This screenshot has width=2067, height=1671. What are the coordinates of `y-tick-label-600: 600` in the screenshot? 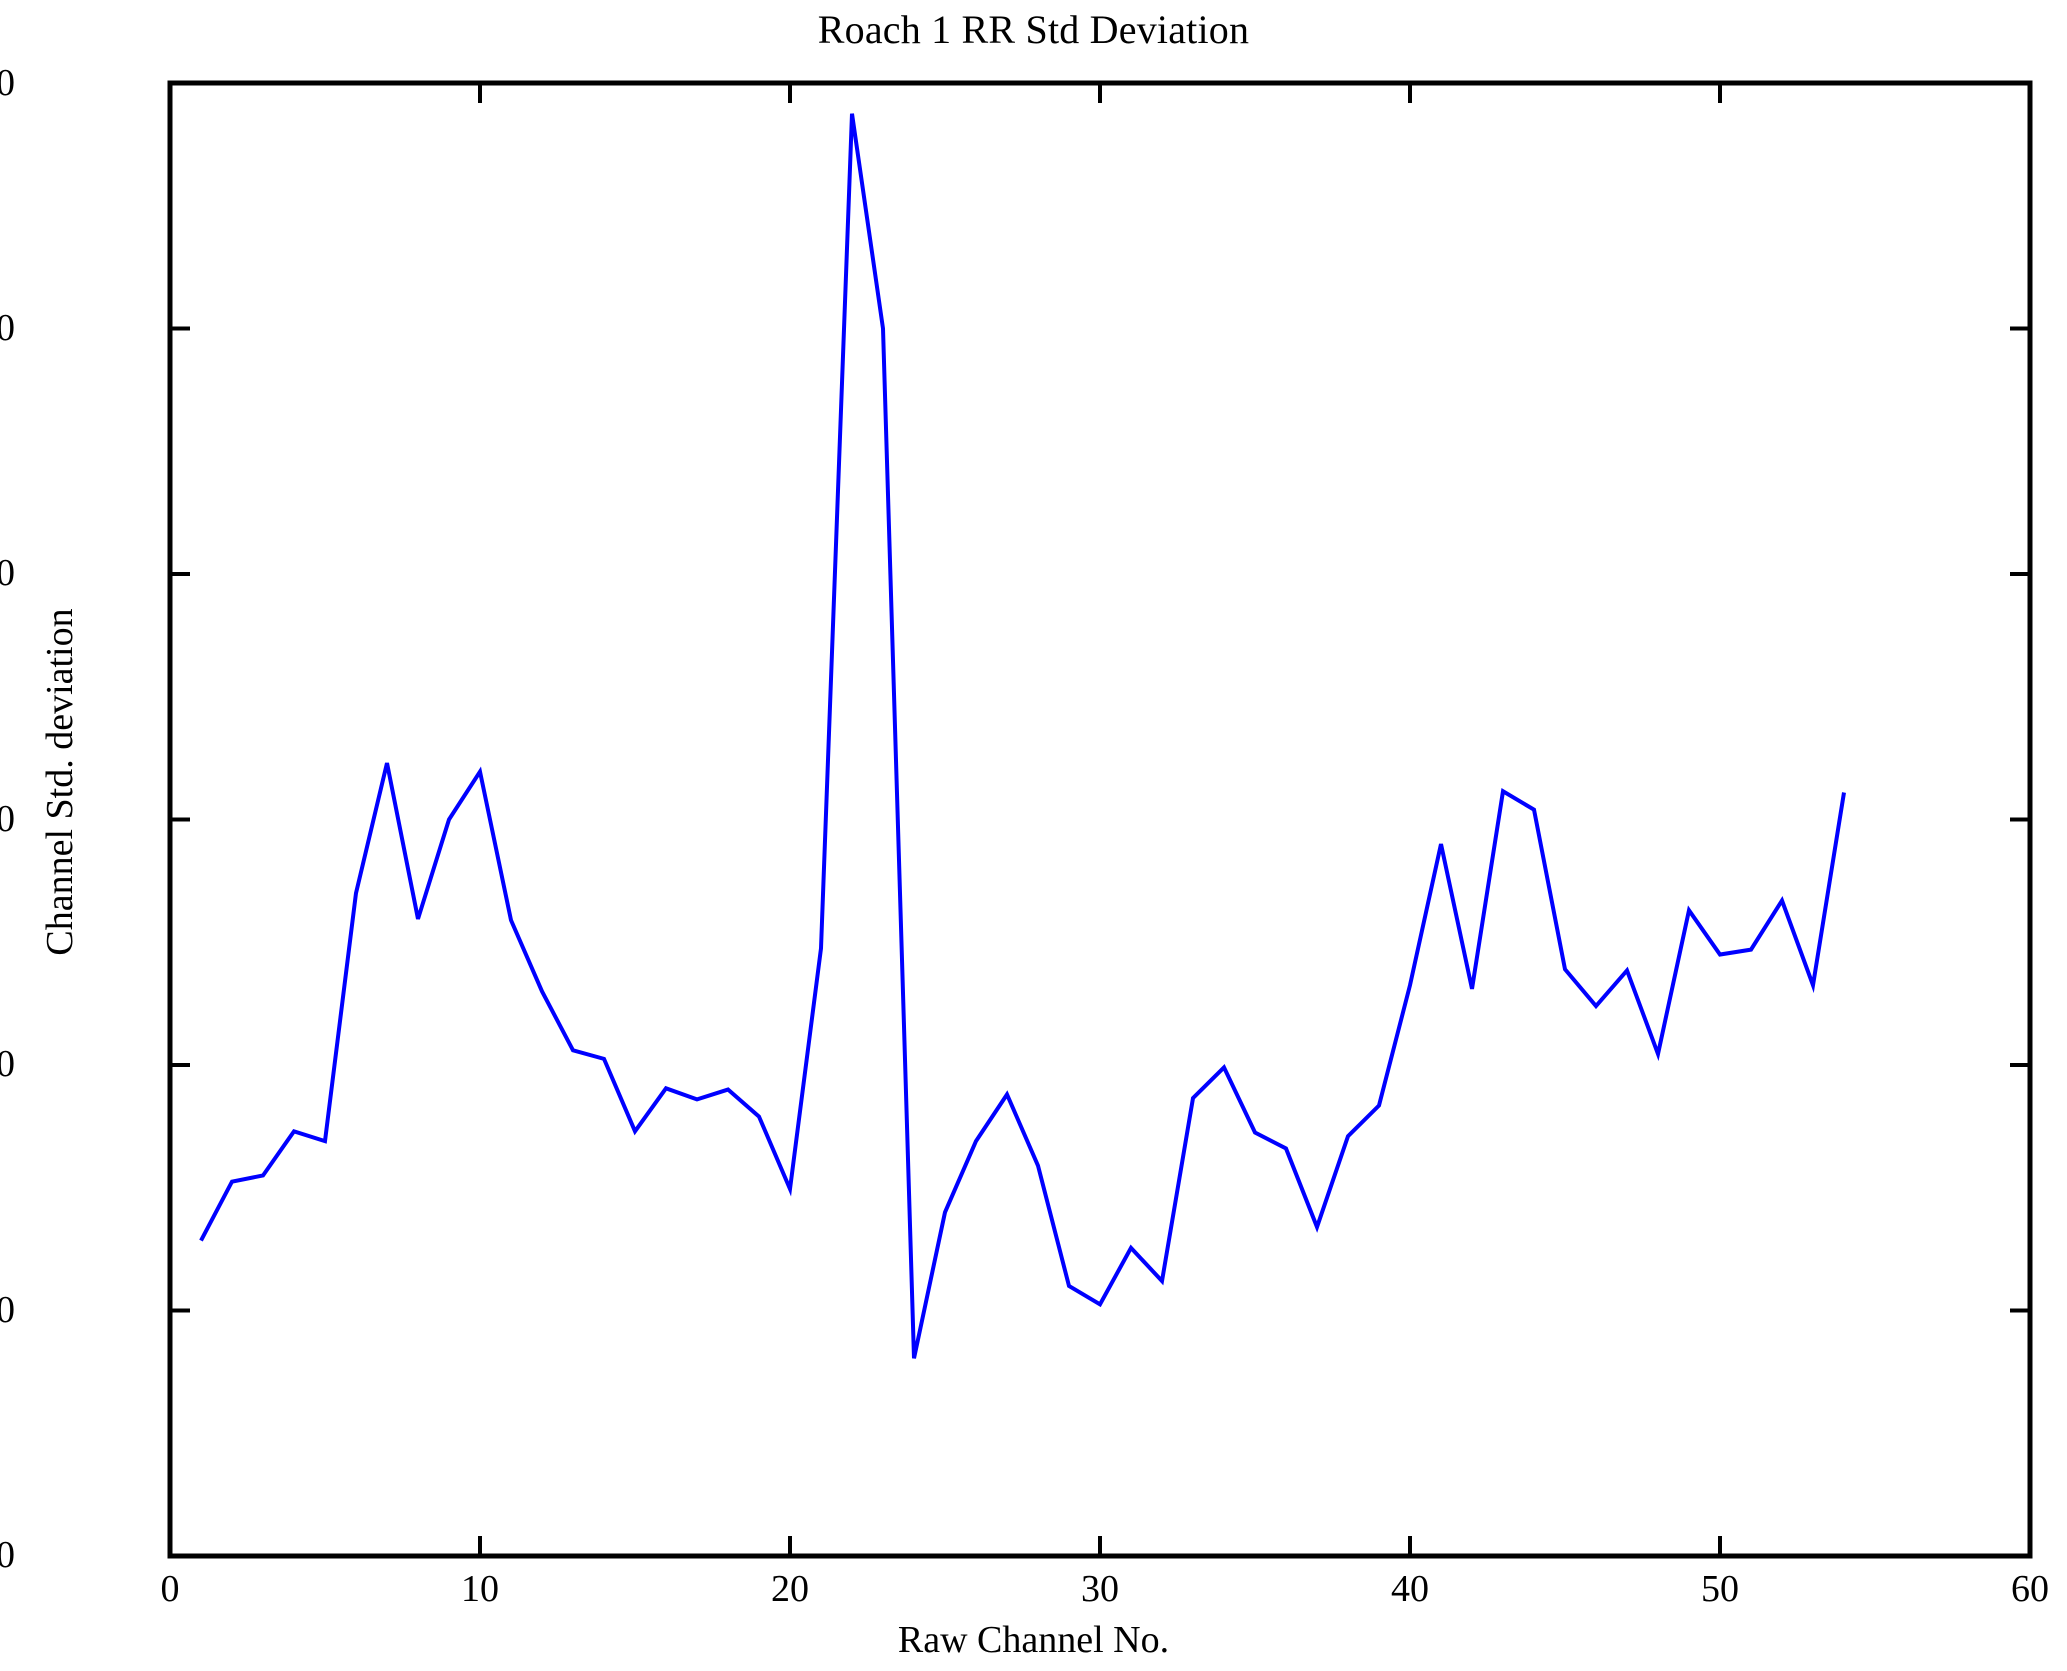 It's located at (7, 1555).